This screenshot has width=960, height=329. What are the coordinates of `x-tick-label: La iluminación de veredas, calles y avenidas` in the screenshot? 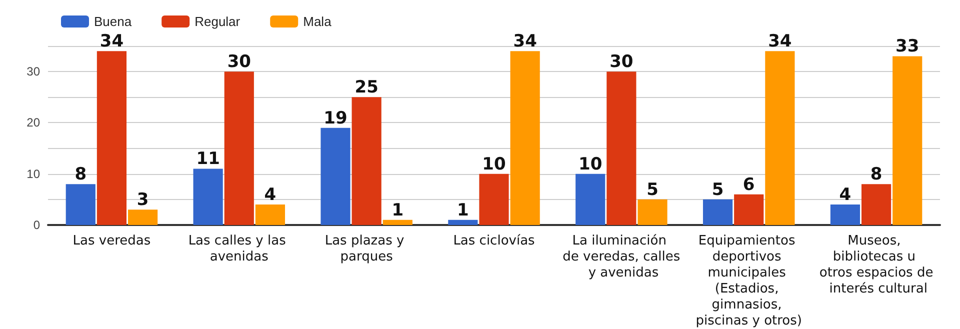 It's located at (621, 257).